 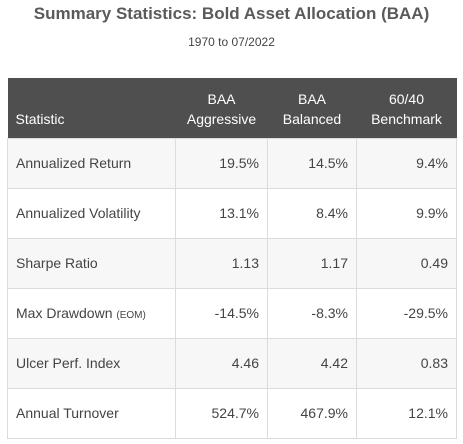 I want to click on row-label: Annualized Volatility, so click(x=91, y=213).